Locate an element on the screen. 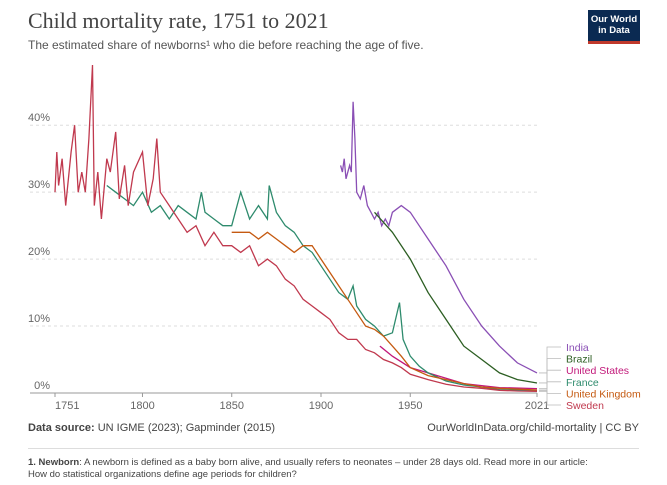 The image size is (667, 485). divider is located at coordinates (333, 448).